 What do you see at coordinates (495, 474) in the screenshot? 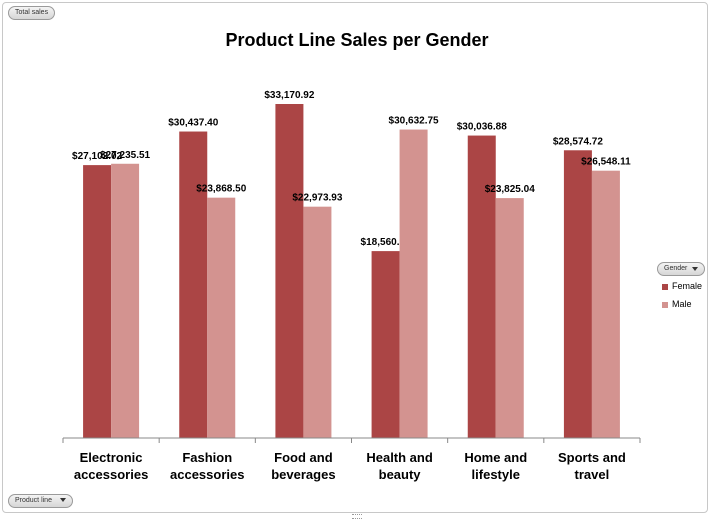
I see `category-label-line: lifestyle` at bounding box center [495, 474].